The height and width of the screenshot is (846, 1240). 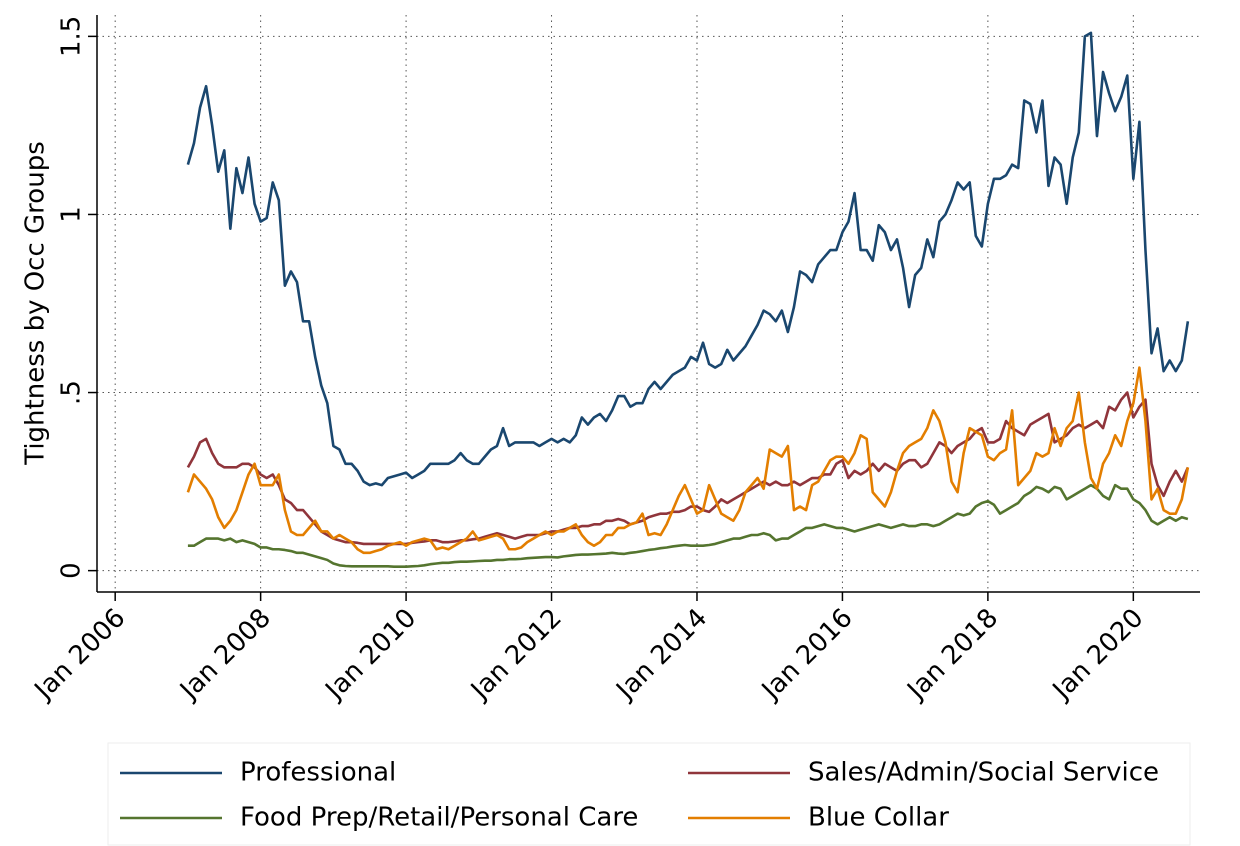 I want to click on legend-label: Blue Collar, so click(x=878, y=818).